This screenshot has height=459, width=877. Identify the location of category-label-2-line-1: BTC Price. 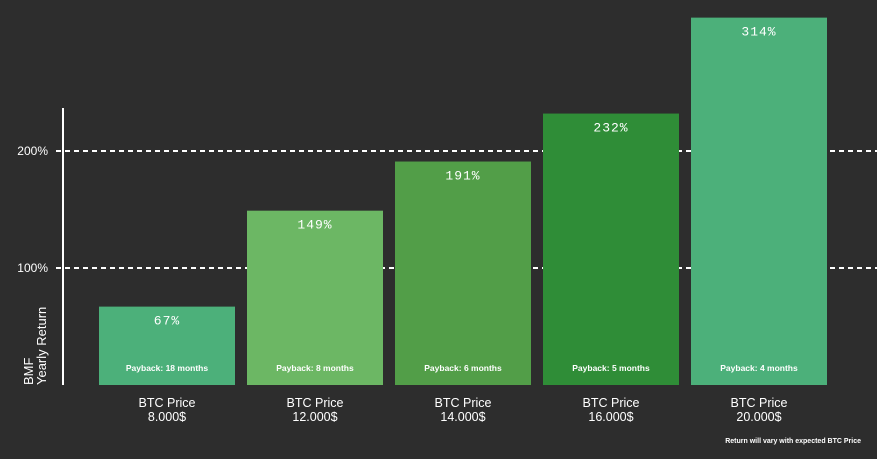
(463, 403).